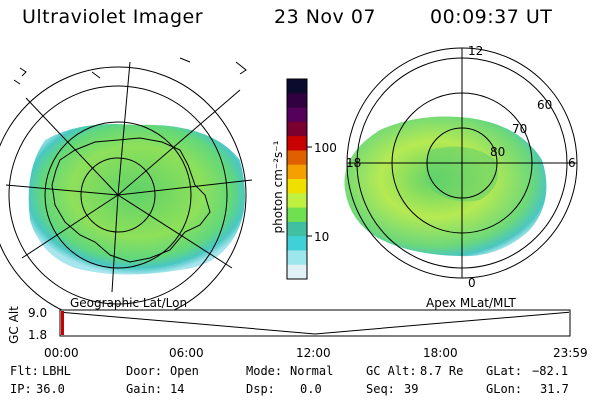  What do you see at coordinates (498, 152) in the screenshot?
I see `mlat-label-80: 80` at bounding box center [498, 152].